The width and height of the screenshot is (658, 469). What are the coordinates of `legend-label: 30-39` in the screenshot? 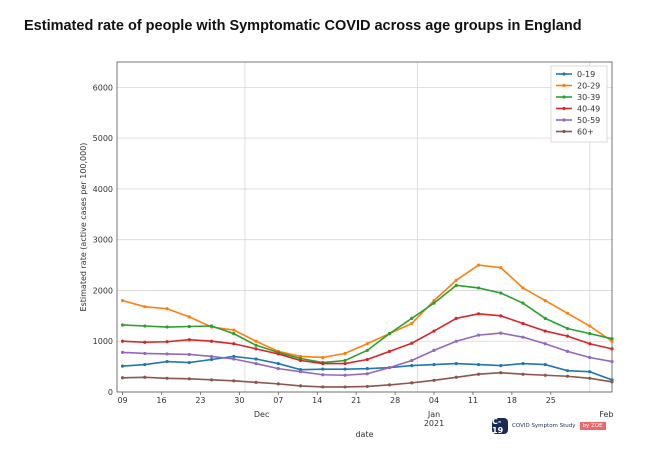 It's located at (588, 97).